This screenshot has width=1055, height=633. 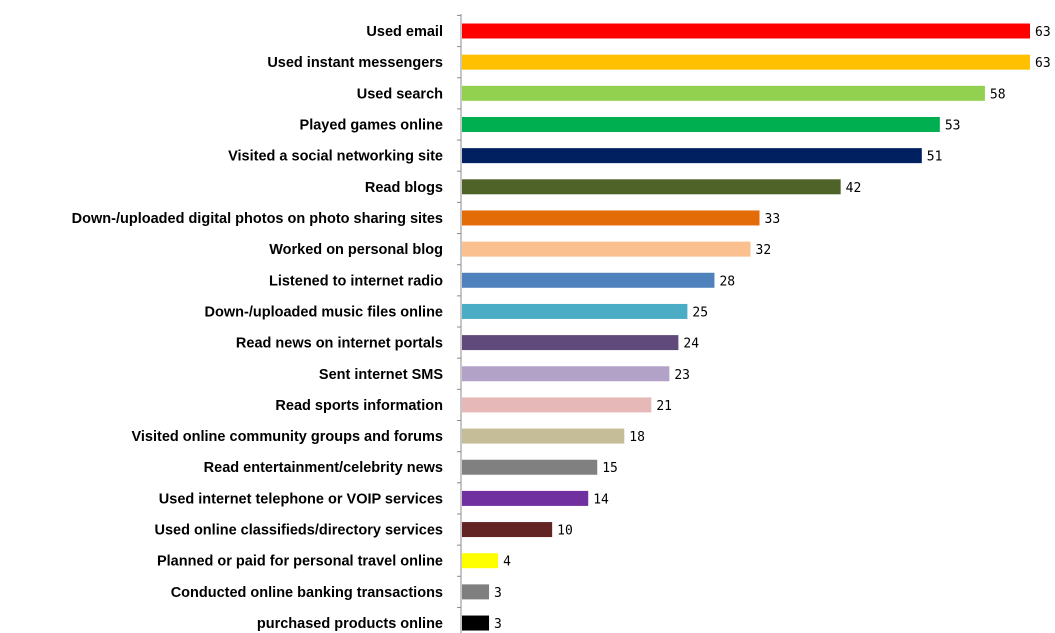 I want to click on category-label: Listened to internet radio, so click(x=356, y=281).